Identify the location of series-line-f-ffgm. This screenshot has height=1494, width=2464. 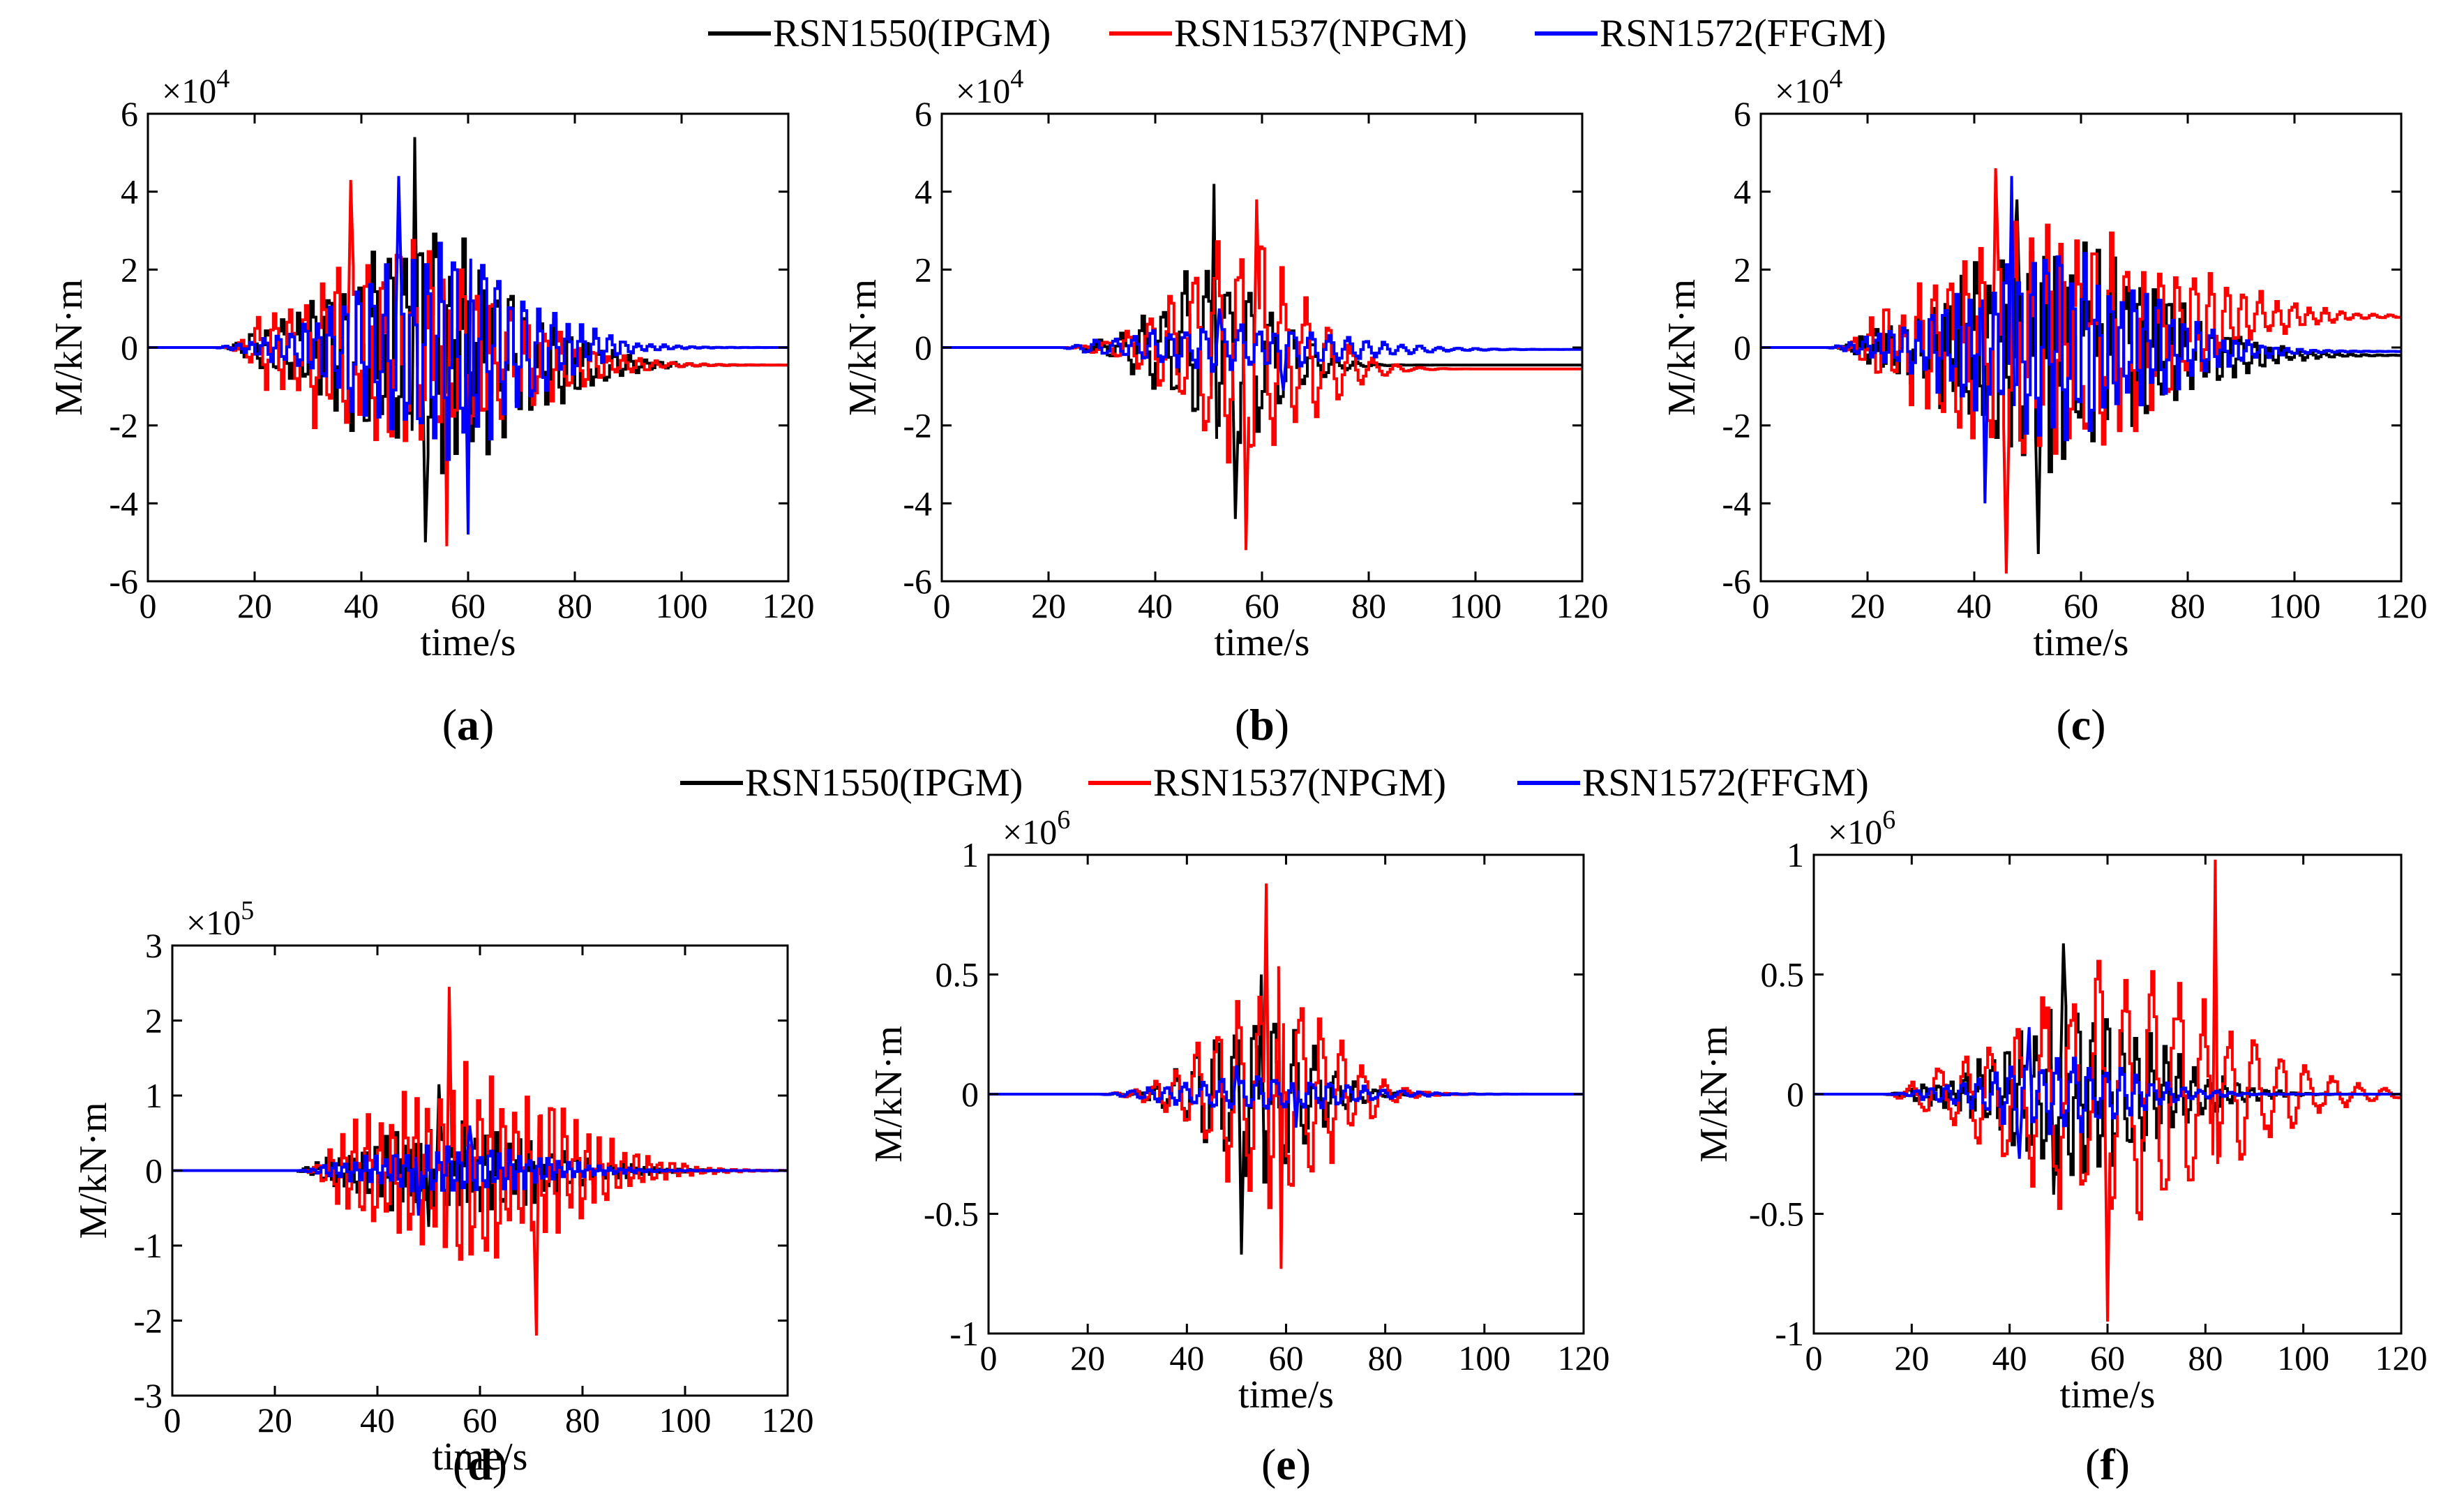
(2107, 1092).